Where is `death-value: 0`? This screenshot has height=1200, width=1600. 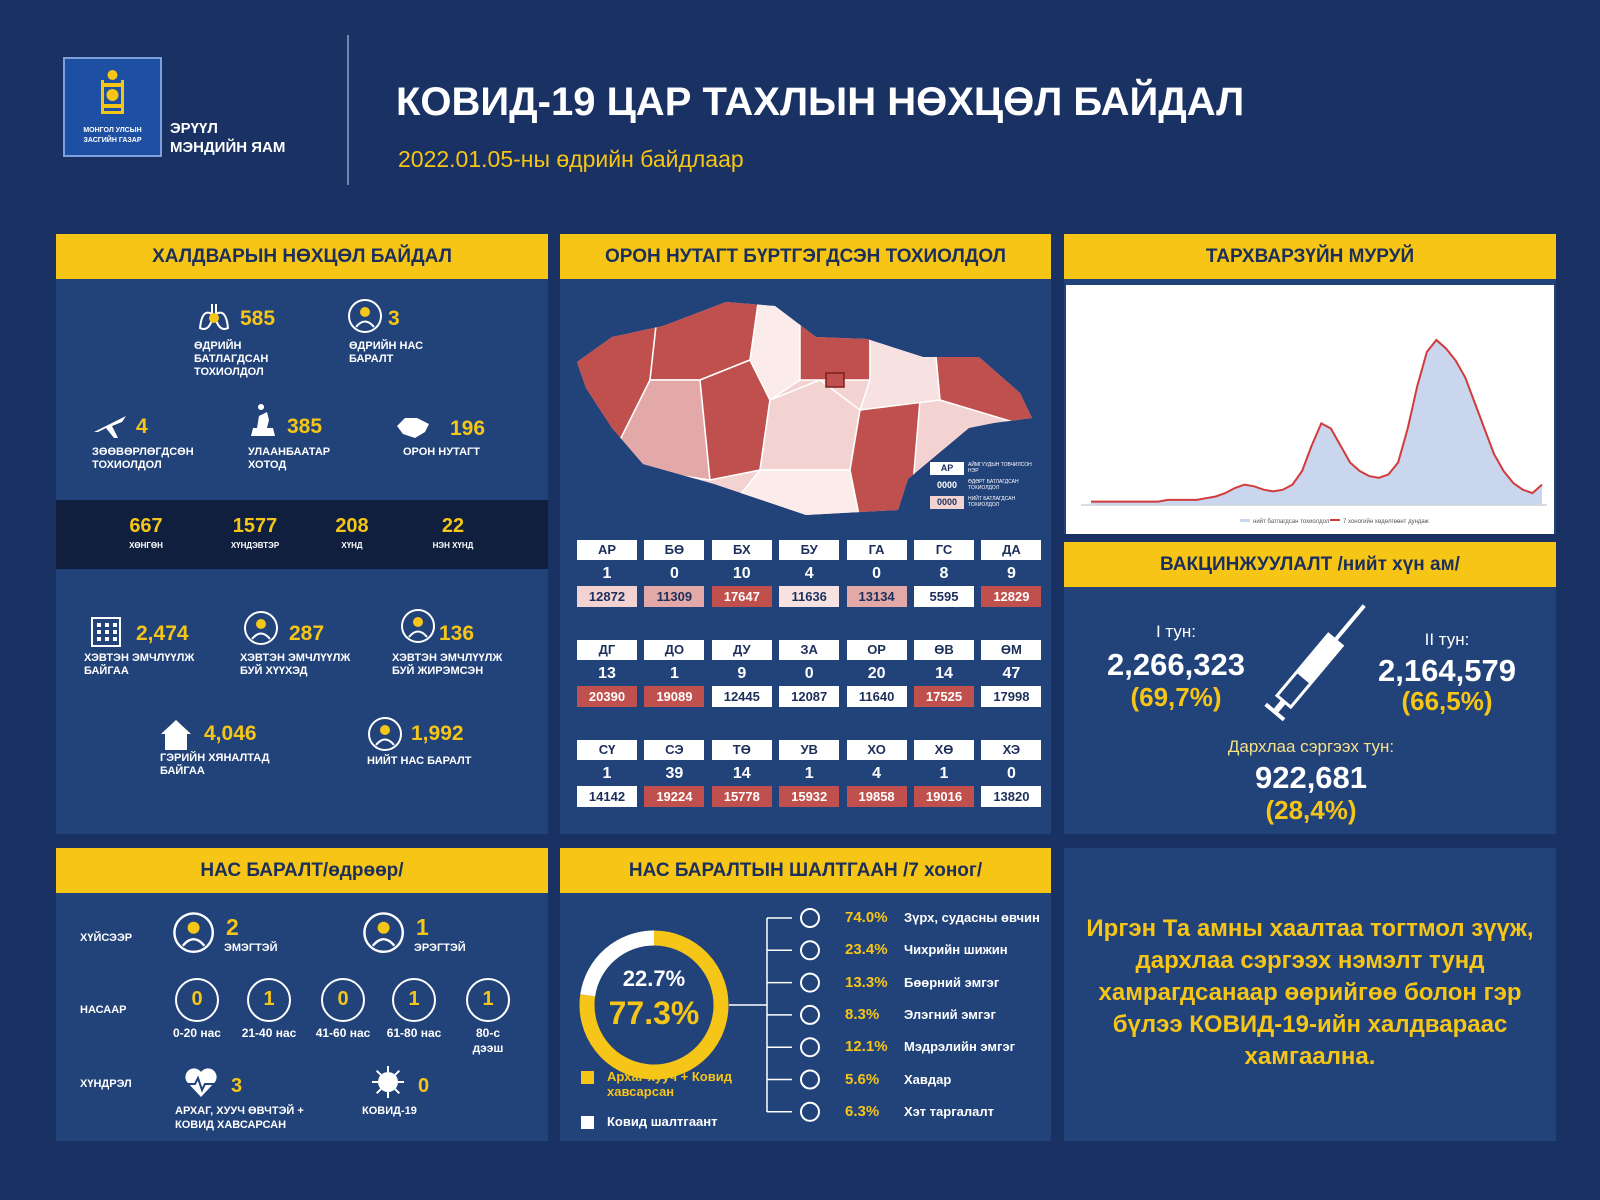 death-value: 0 is located at coordinates (424, 1086).